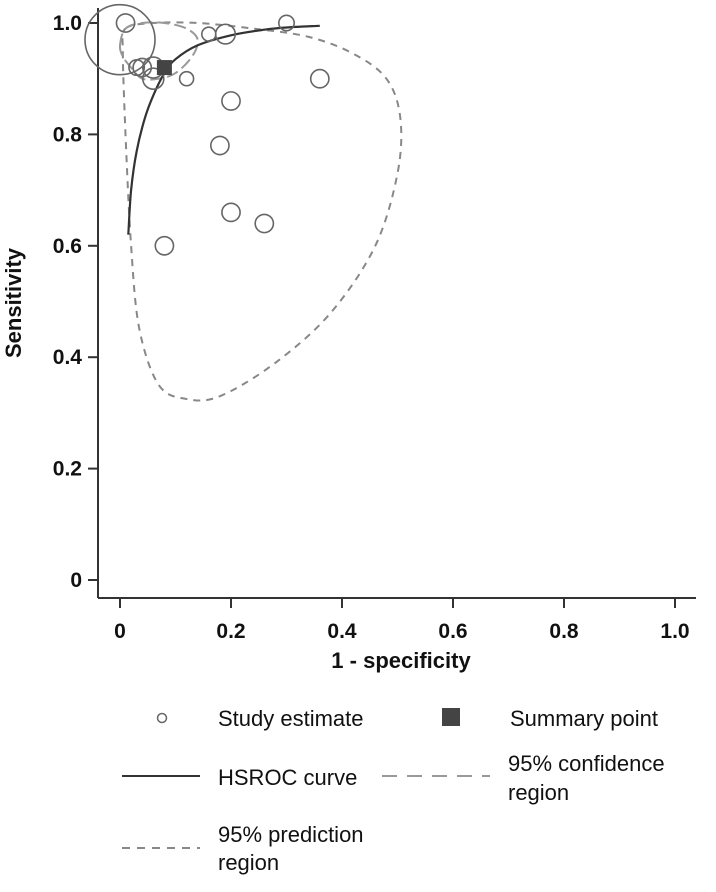 The height and width of the screenshot is (892, 716). I want to click on y-axis-title: Sensitivity, so click(13, 302).